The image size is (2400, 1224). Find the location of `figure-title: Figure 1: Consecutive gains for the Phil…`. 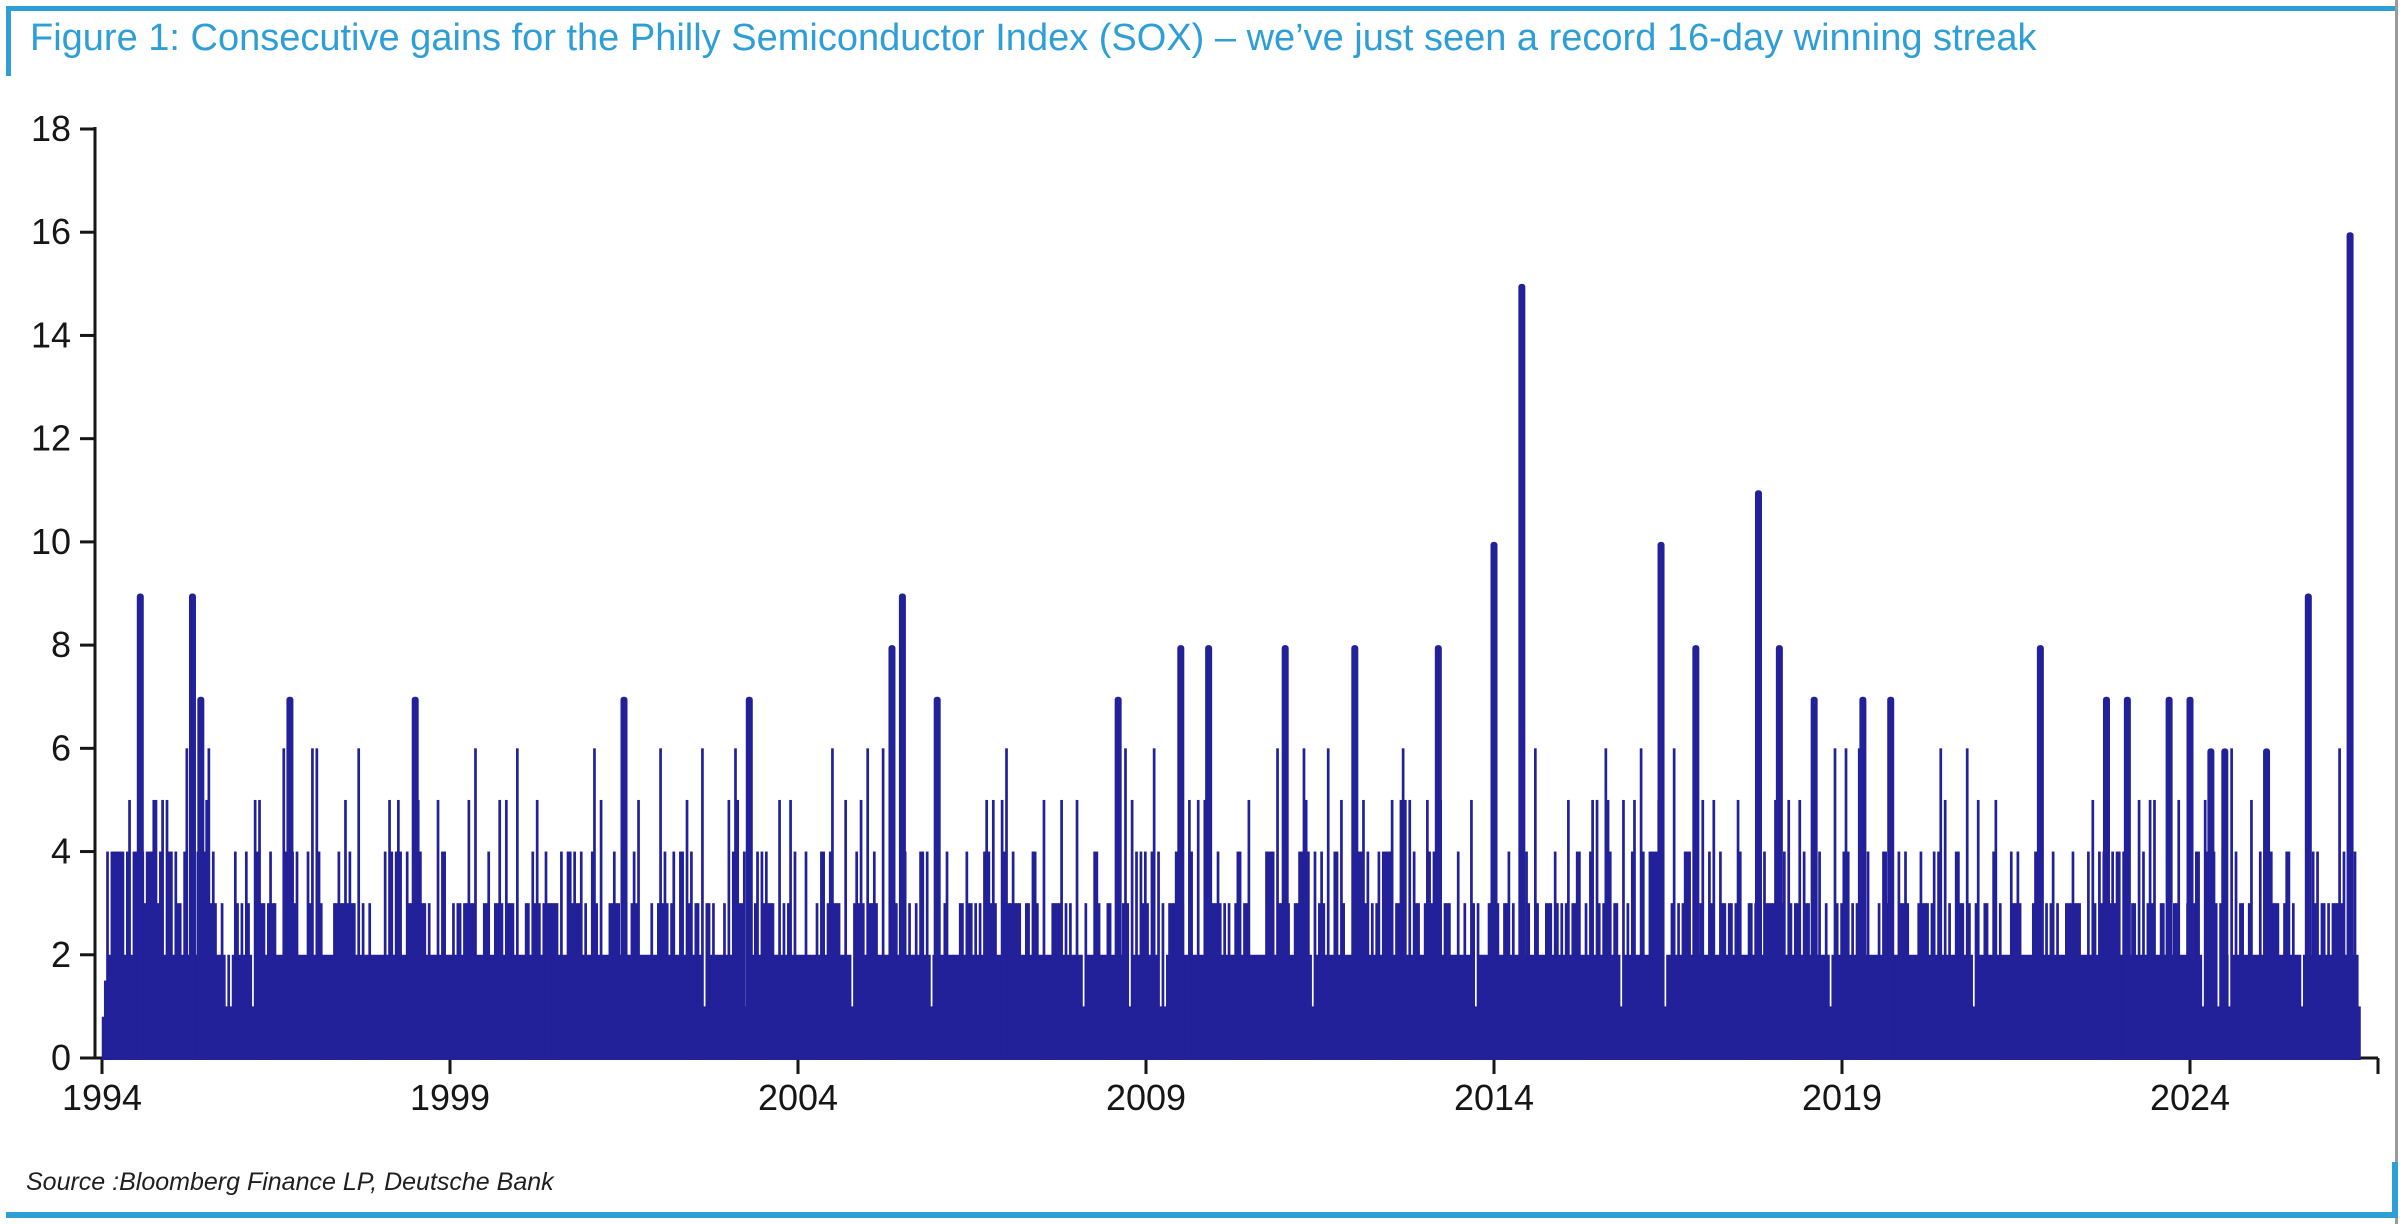

figure-title: Figure 1: Consecutive gains for the Phil… is located at coordinates (1033, 38).